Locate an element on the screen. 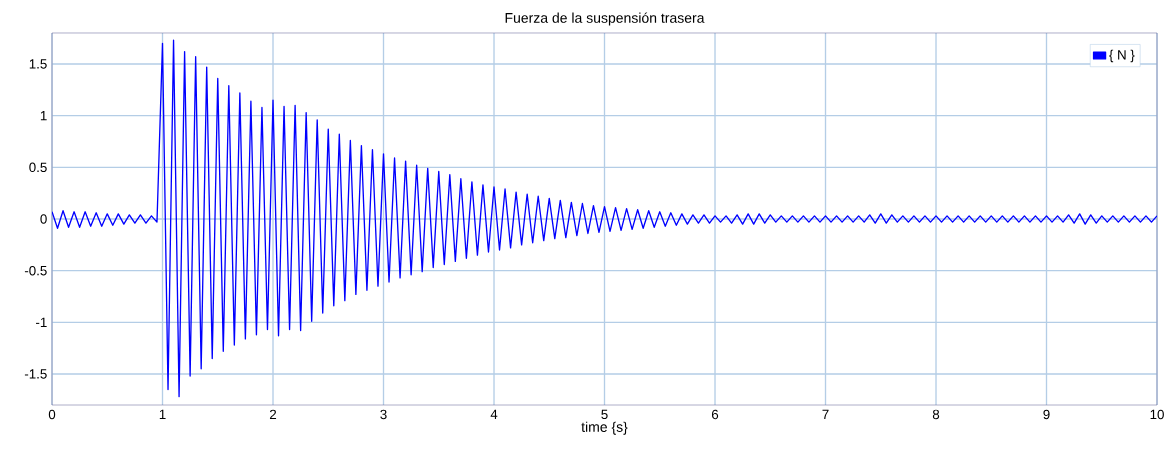  y-tick-label: -1.5 is located at coordinates (35, 374).